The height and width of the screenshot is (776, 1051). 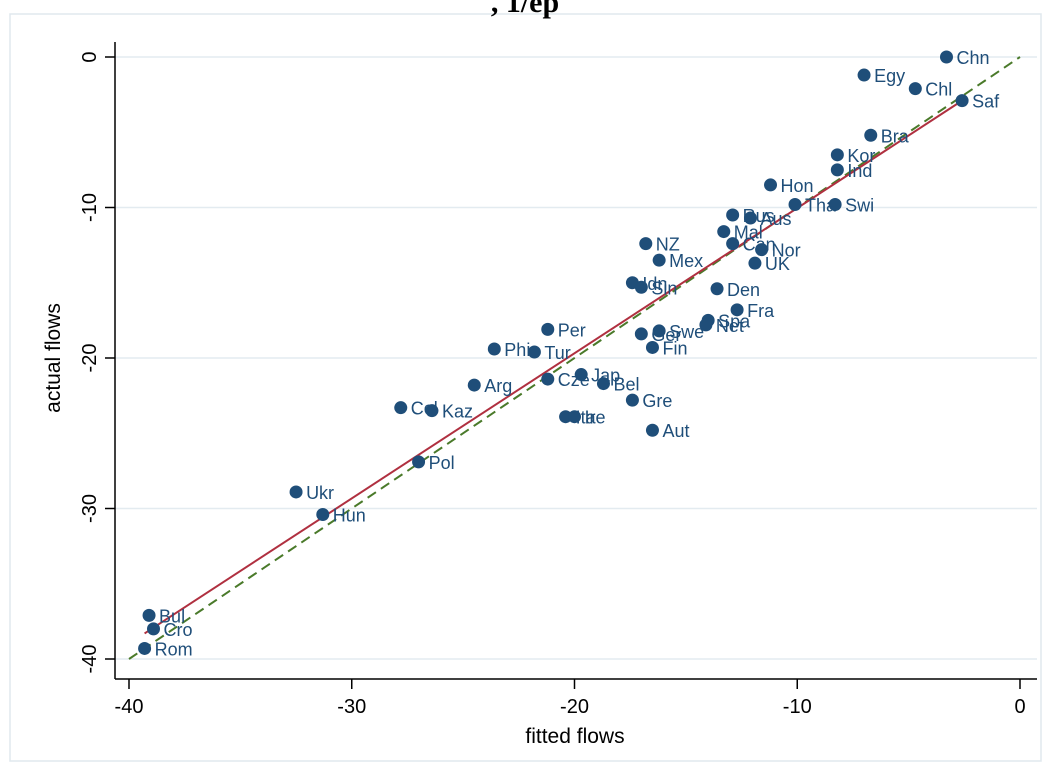 I want to click on point-label: Cze, so click(x=574, y=380).